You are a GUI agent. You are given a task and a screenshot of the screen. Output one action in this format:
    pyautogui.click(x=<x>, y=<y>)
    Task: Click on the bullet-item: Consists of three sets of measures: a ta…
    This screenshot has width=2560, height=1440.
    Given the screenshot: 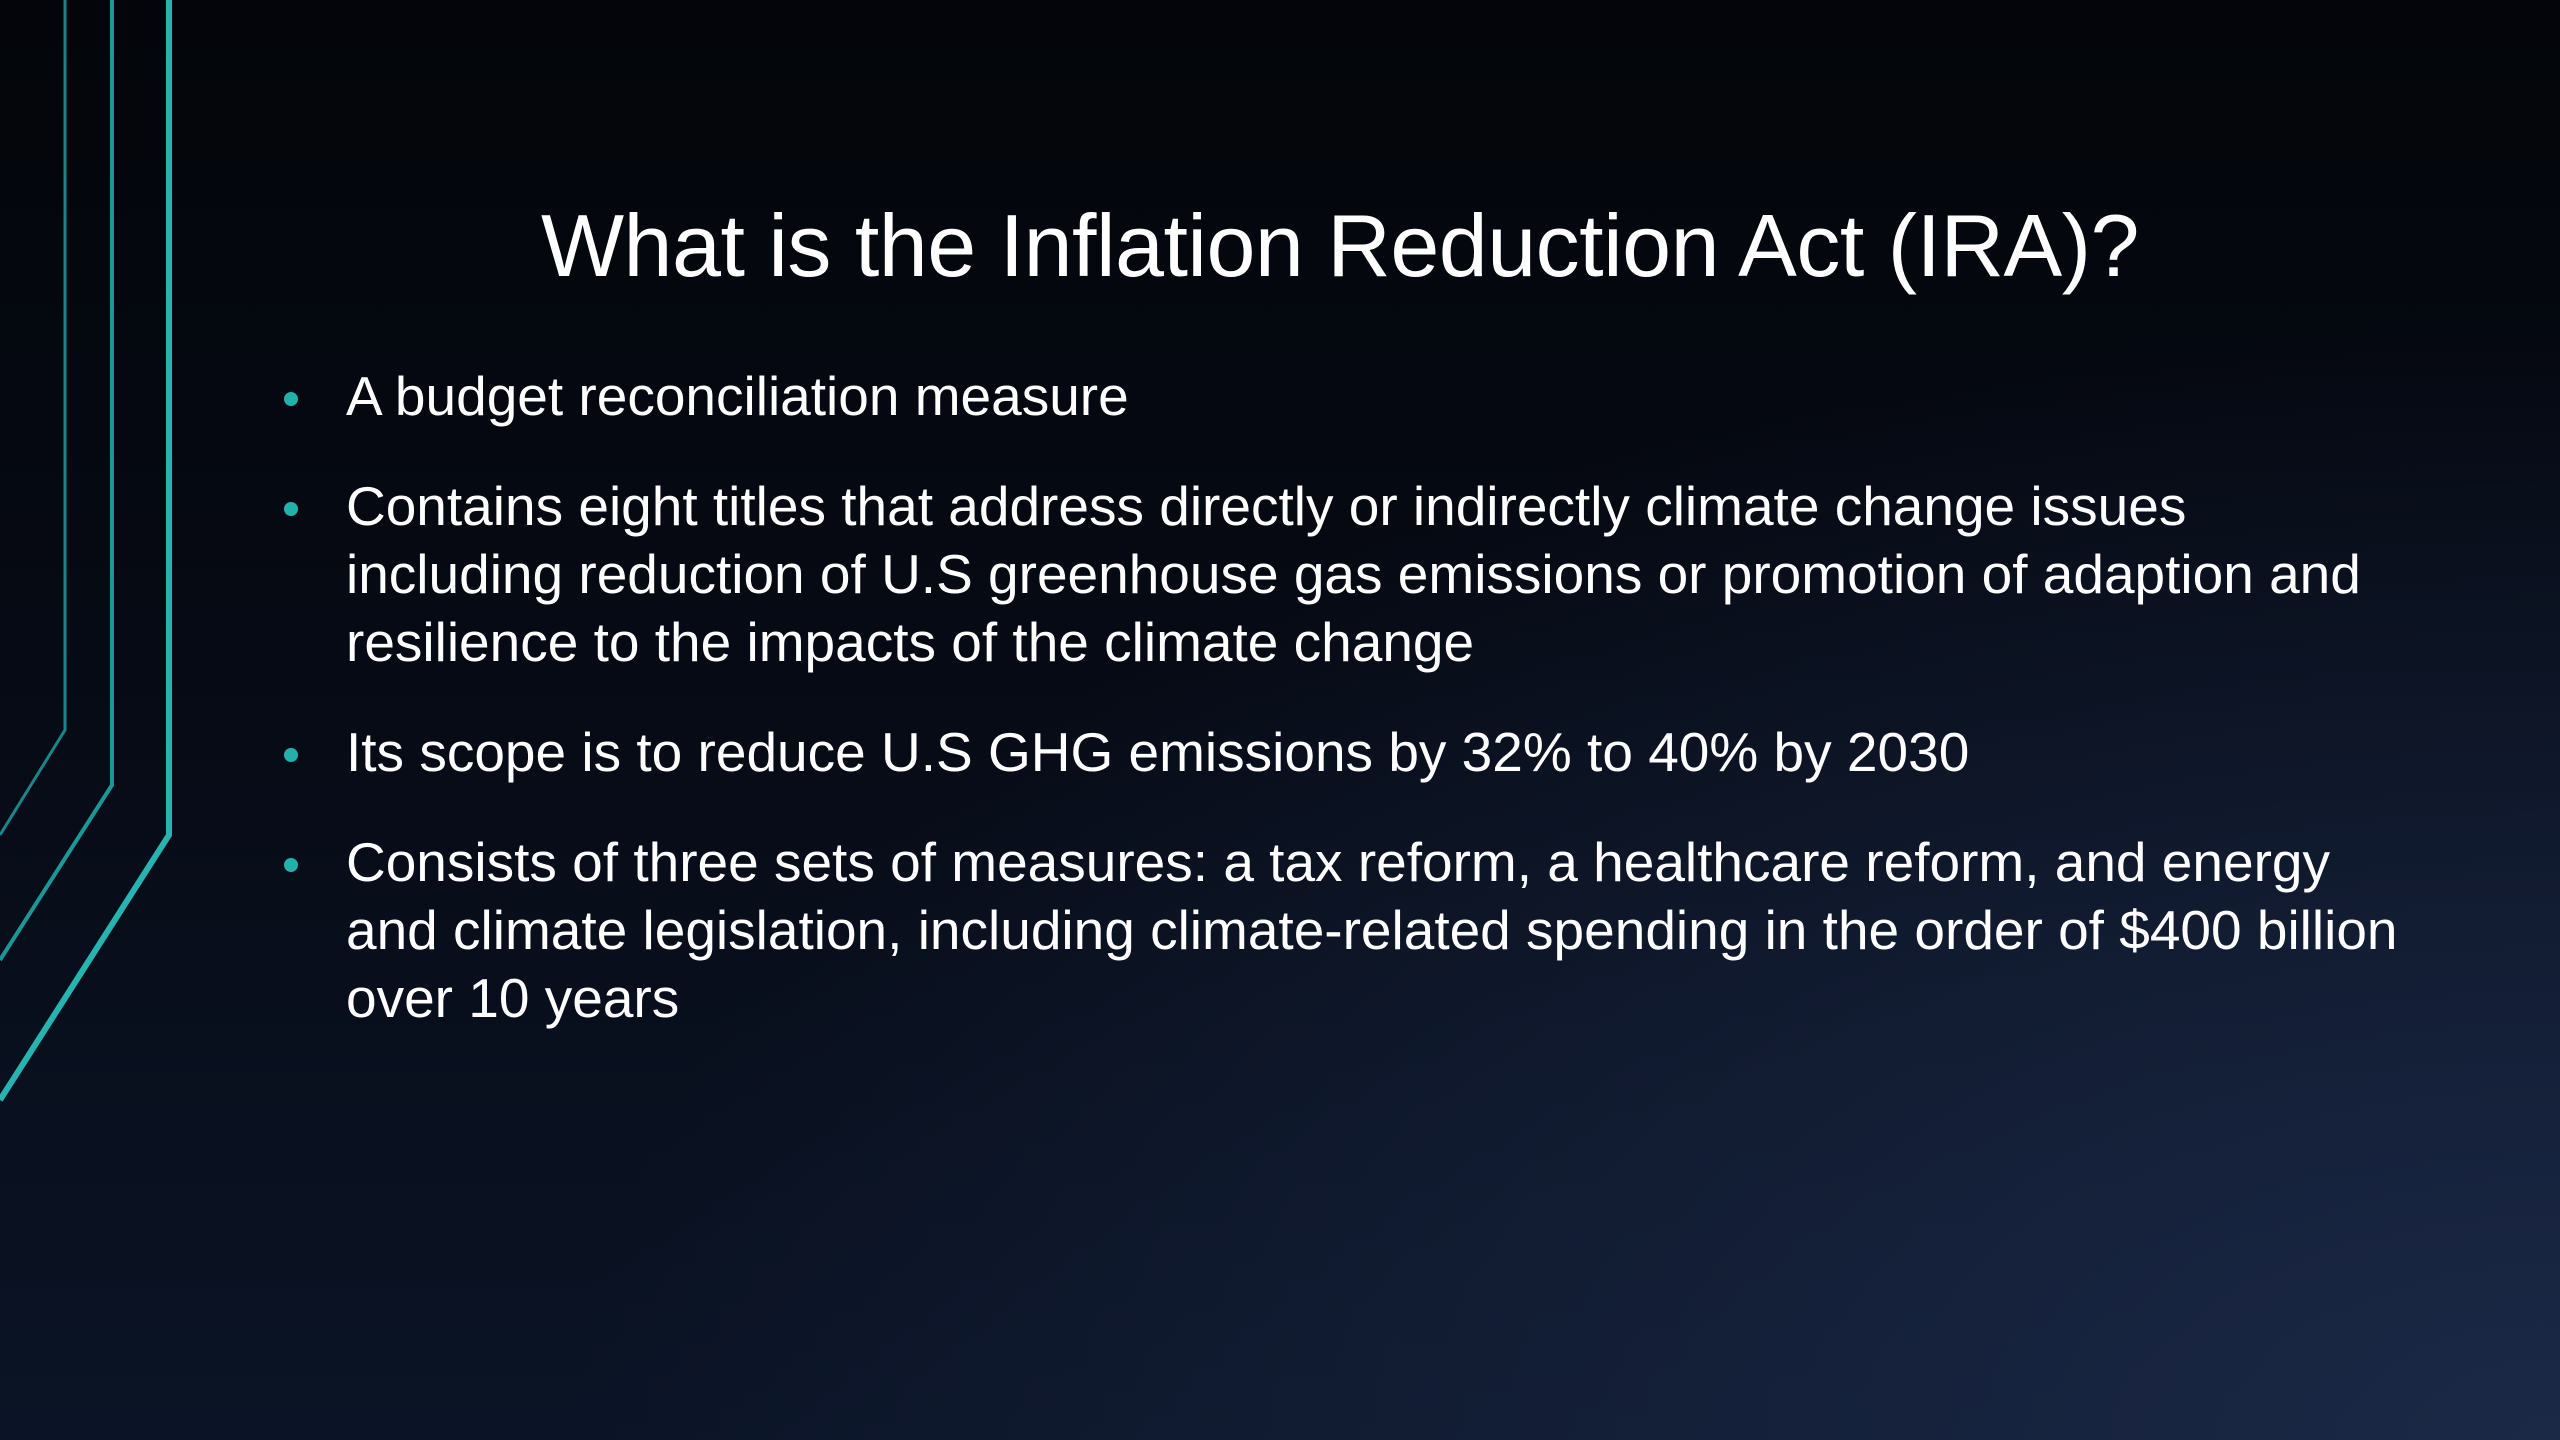 What is the action you would take?
    pyautogui.click(x=1335, y=930)
    